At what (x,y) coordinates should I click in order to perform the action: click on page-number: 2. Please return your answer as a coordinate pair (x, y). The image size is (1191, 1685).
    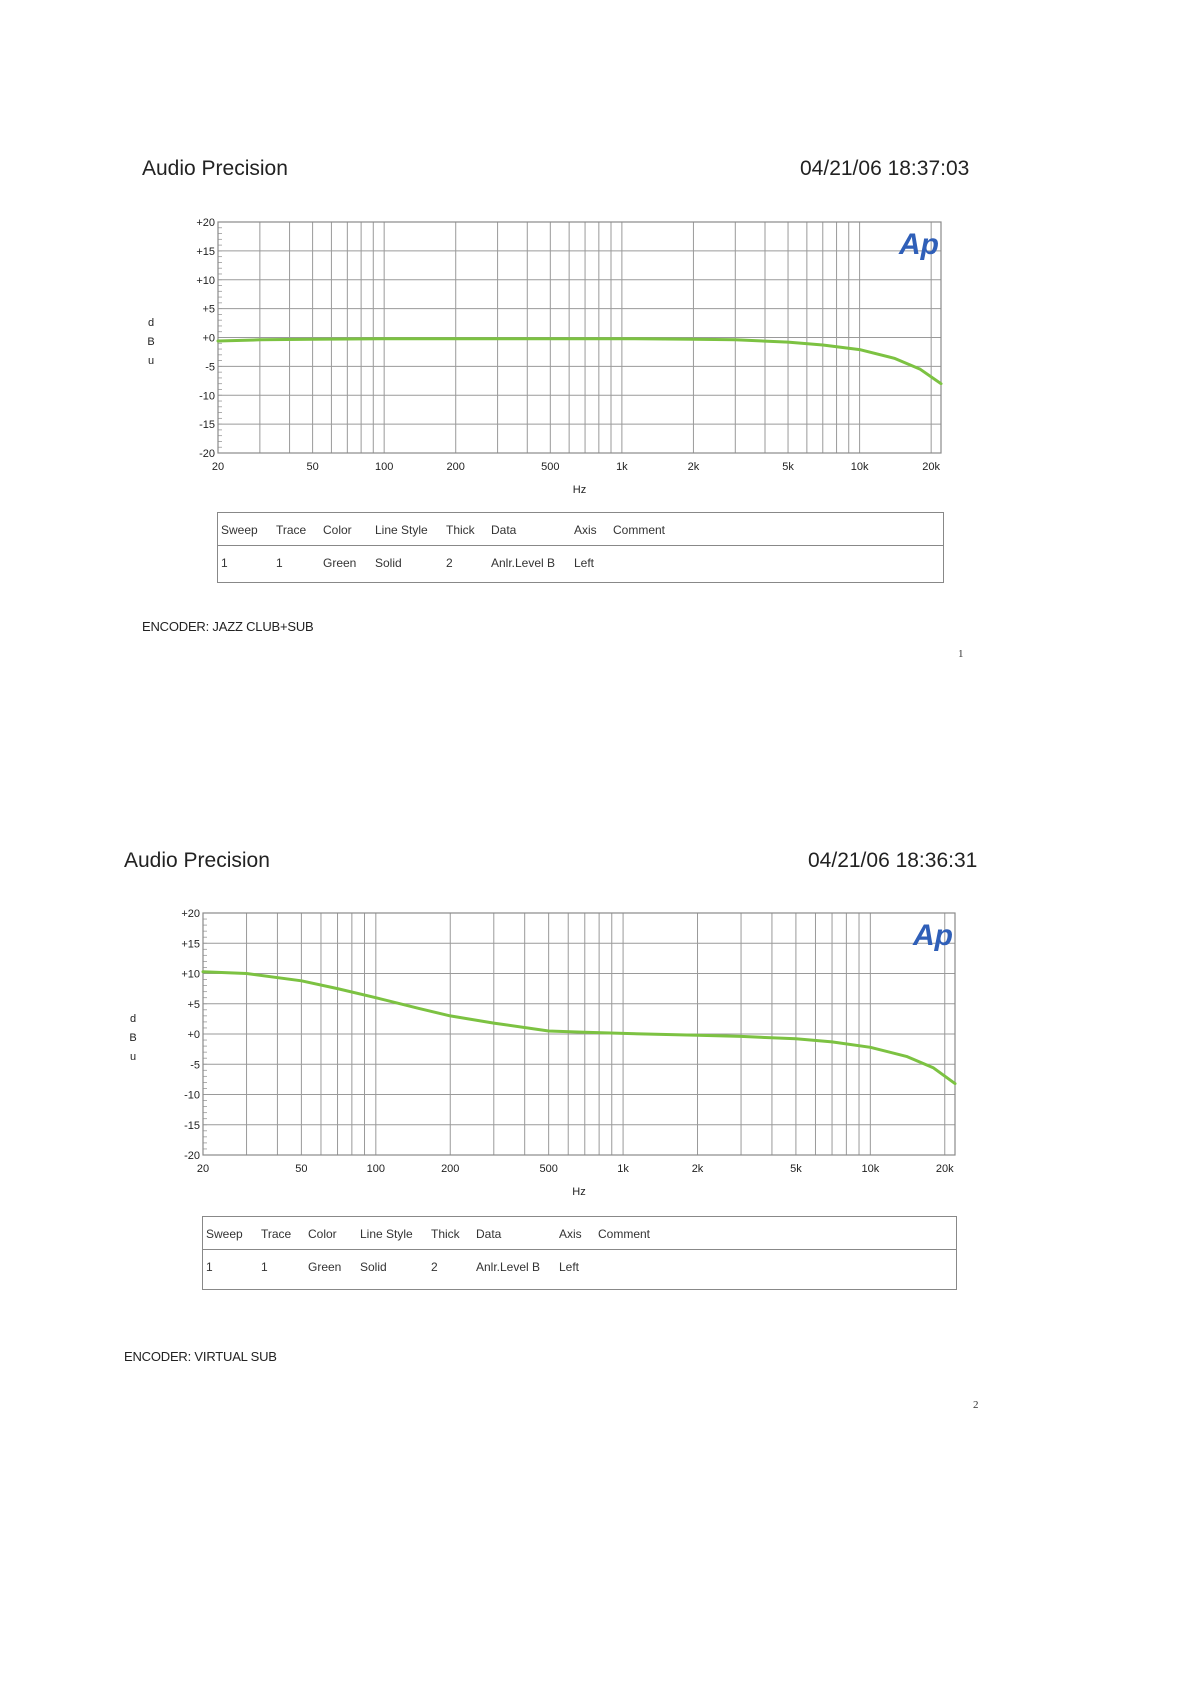
    Looking at the image, I should click on (976, 1405).